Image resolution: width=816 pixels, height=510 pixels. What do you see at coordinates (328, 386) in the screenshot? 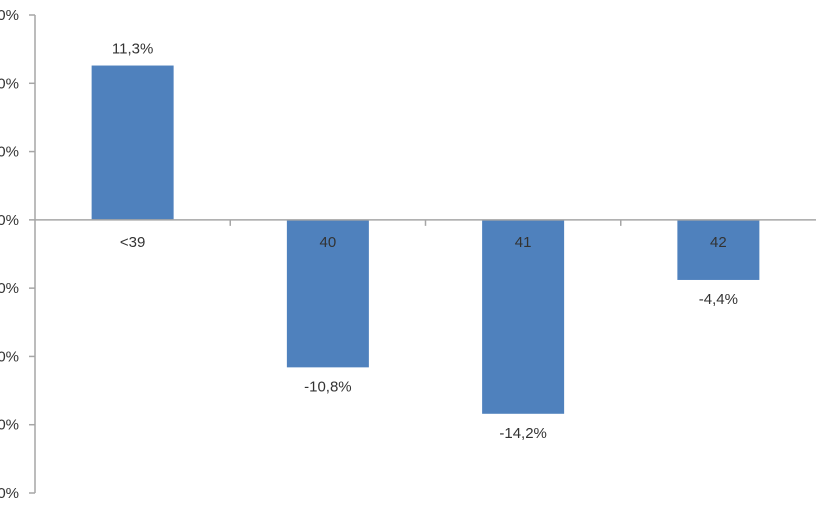
I see `data-label: -10,8%` at bounding box center [328, 386].